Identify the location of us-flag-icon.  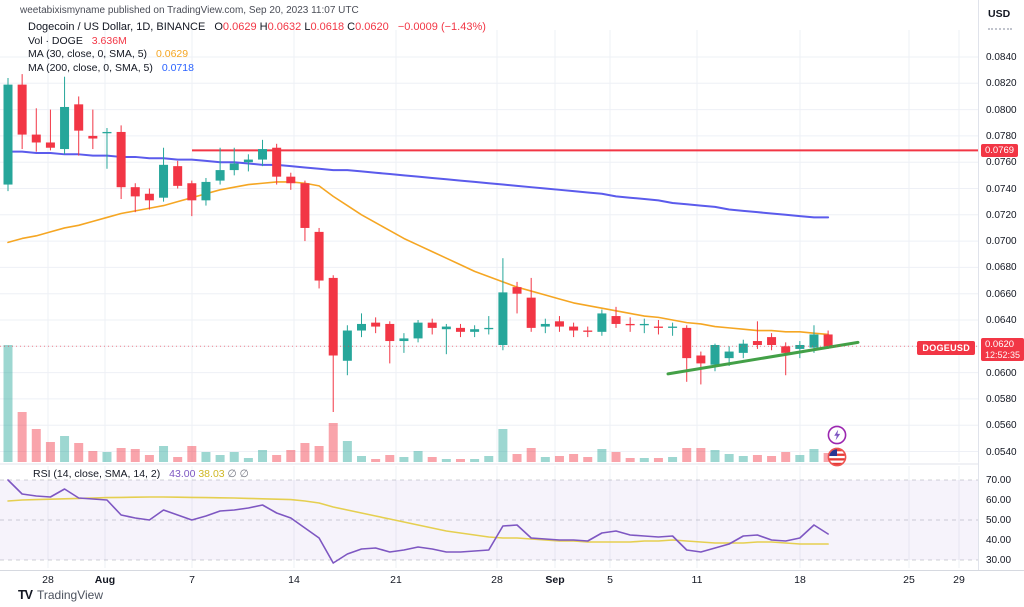
(837, 457).